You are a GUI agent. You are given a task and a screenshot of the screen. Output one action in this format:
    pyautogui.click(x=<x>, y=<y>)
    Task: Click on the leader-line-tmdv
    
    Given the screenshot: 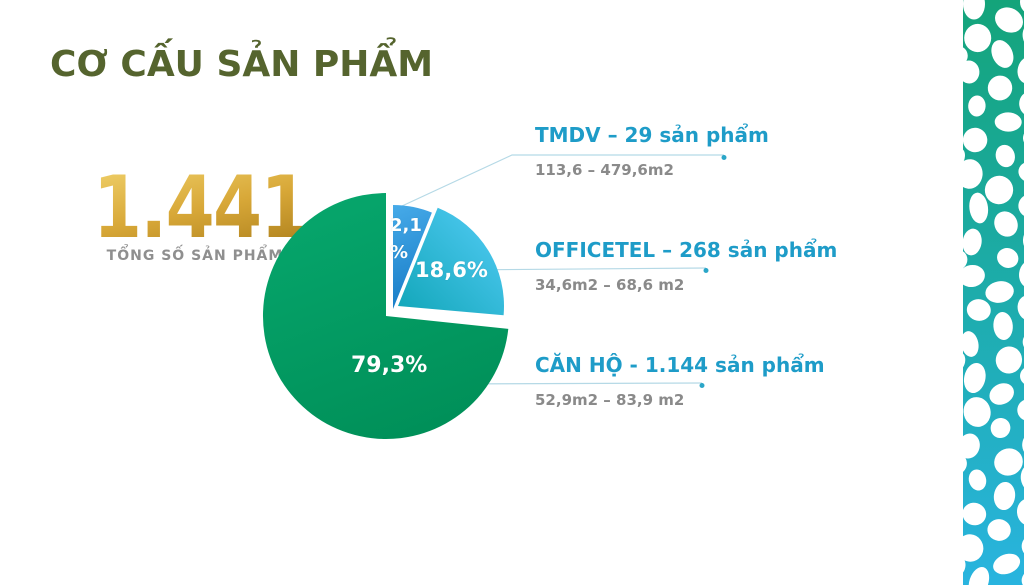 What is the action you would take?
    pyautogui.click(x=562, y=180)
    